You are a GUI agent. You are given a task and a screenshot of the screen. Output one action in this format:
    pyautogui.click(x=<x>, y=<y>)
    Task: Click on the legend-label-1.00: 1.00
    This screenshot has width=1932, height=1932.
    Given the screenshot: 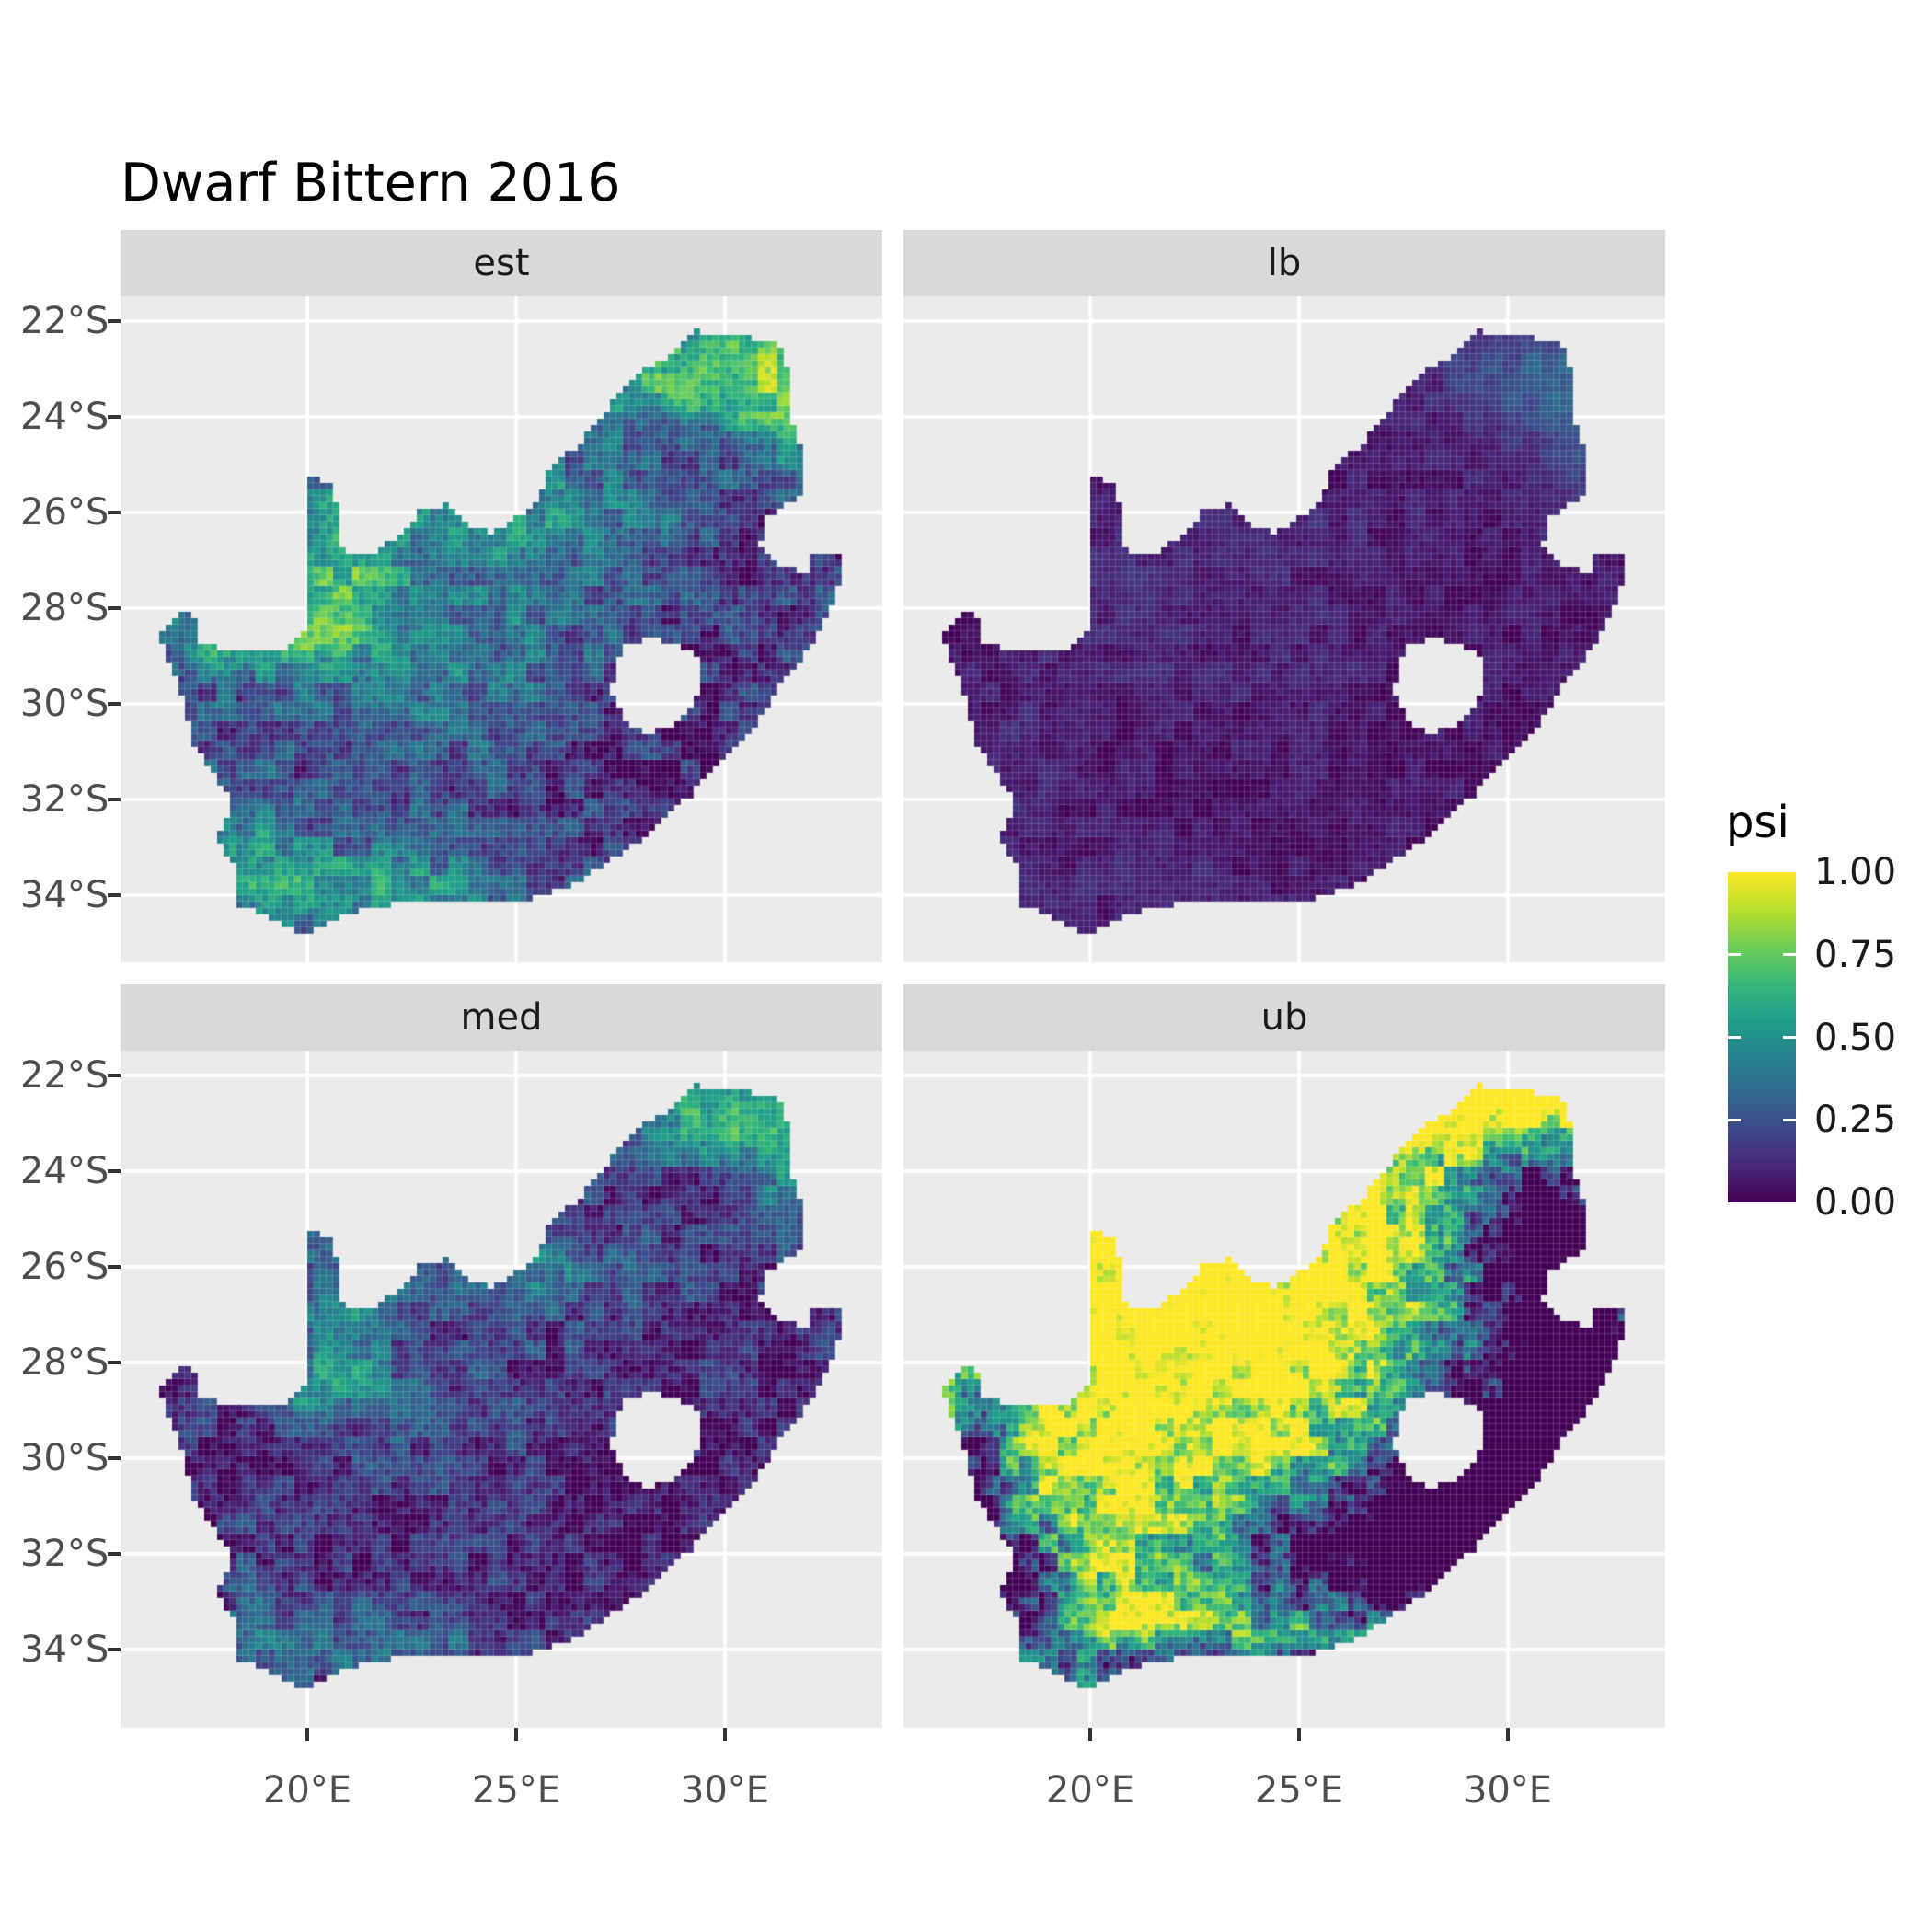 What is the action you would take?
    pyautogui.click(x=1855, y=872)
    